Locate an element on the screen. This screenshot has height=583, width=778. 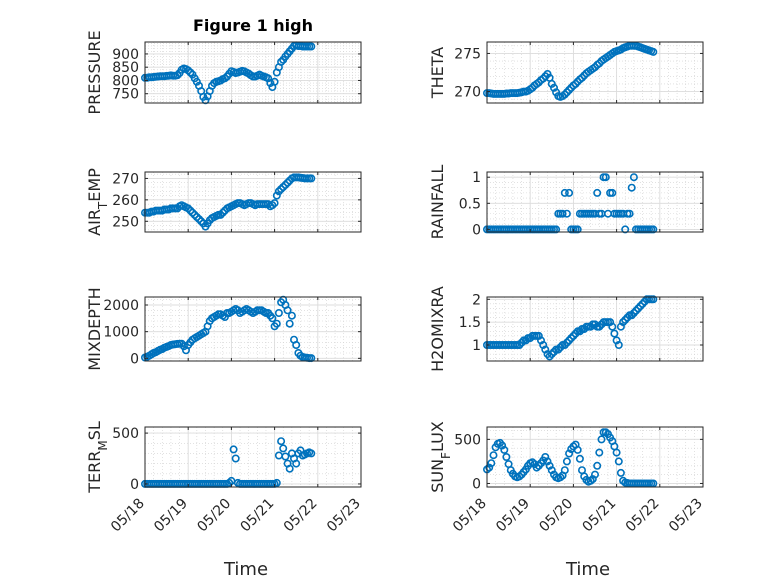
y-tick-label: 1 is located at coordinates (476, 178).